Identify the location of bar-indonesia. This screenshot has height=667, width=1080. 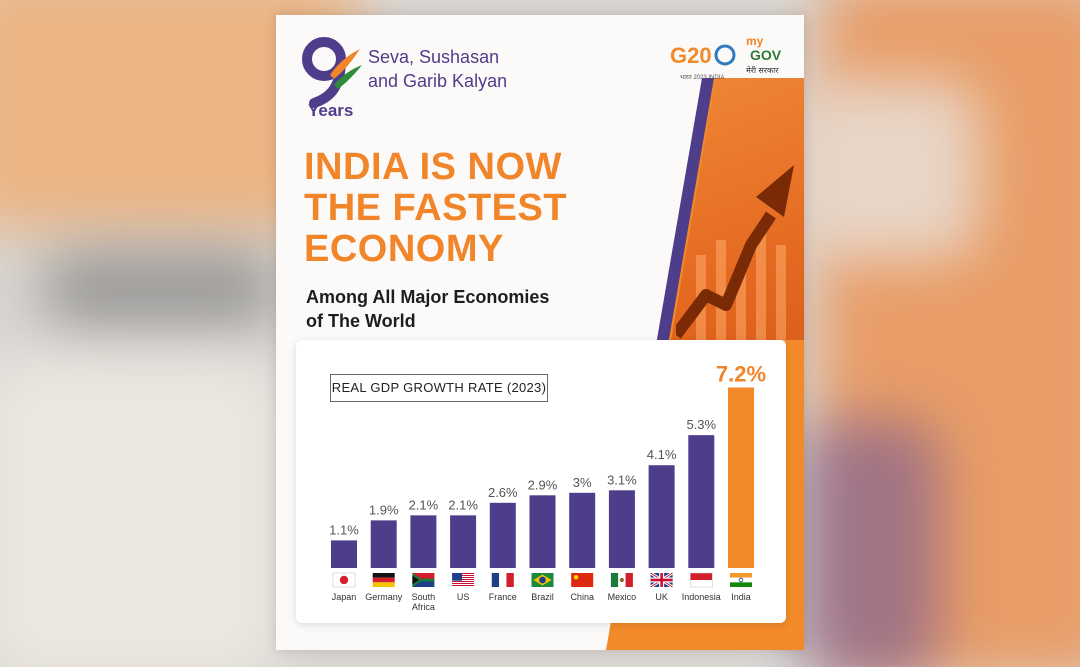
(701, 501).